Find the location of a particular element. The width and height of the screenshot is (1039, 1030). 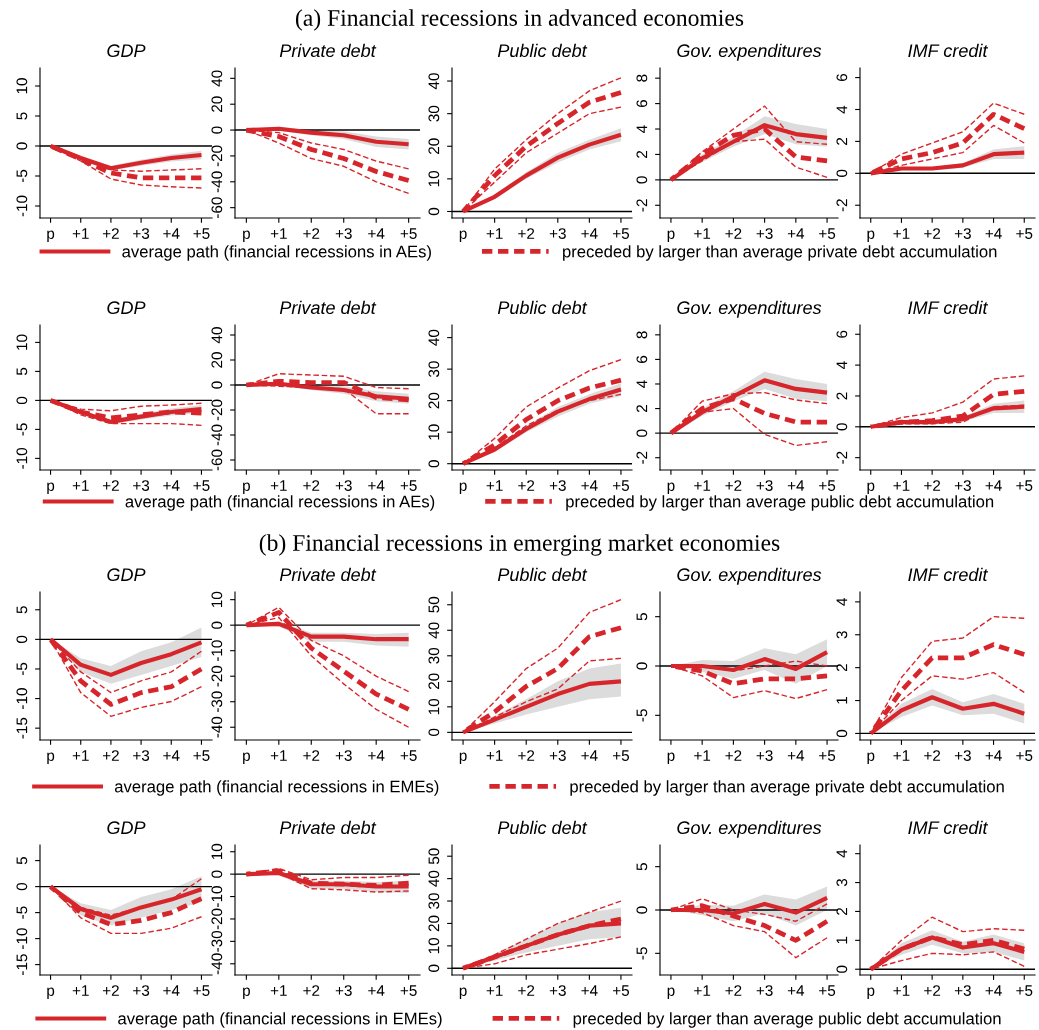

y-tick-label: 40 is located at coordinates (434, 337).